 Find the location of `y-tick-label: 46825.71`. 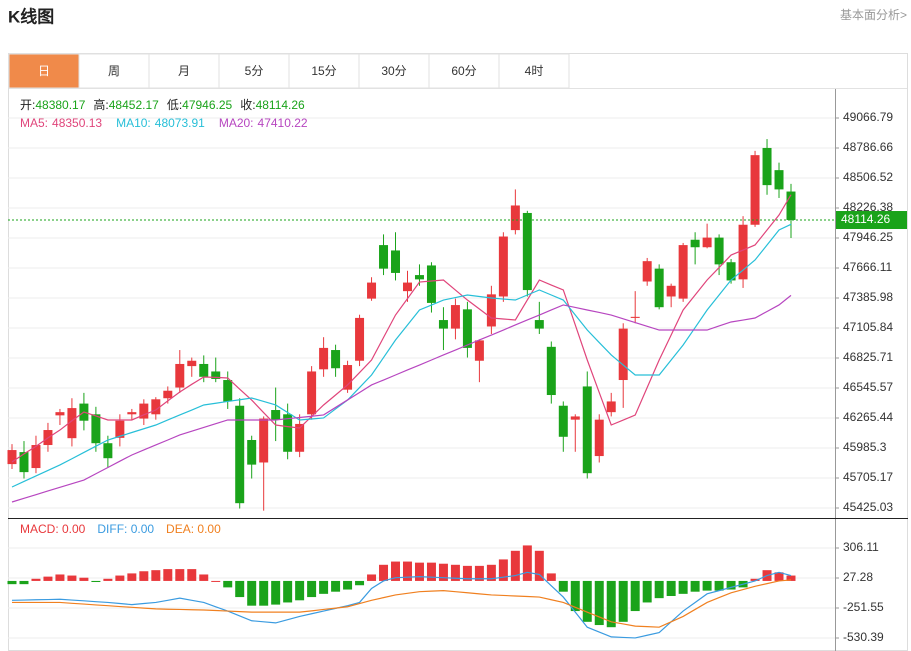

y-tick-label: 46825.71 is located at coordinates (868, 357).